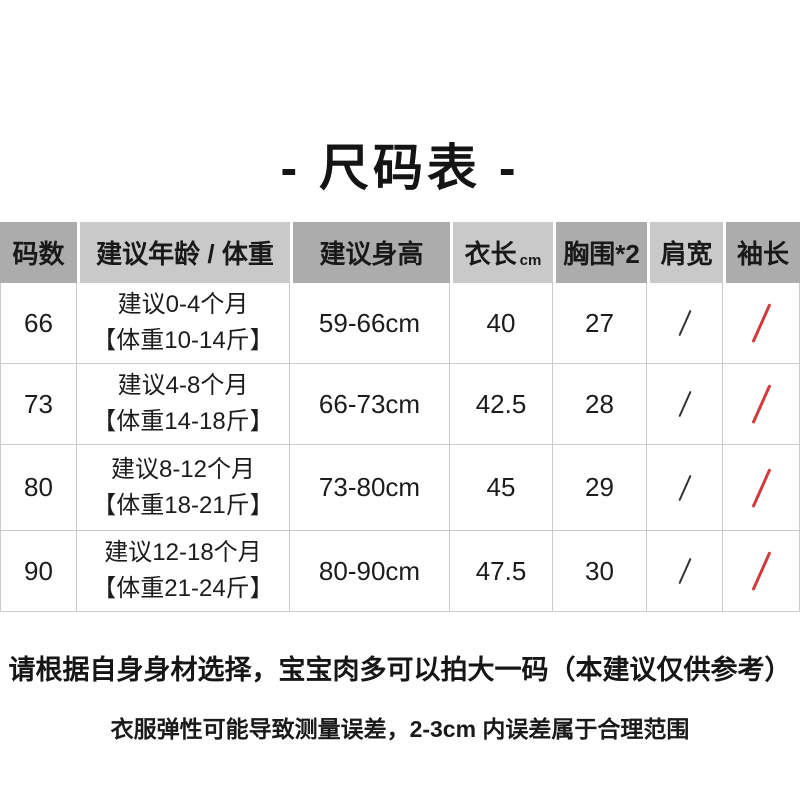 Image resolution: width=800 pixels, height=800 pixels. I want to click on table-row: 80 建议8-12个月 【体重18-21斤】 73-80cm 45 29, so click(400, 488).